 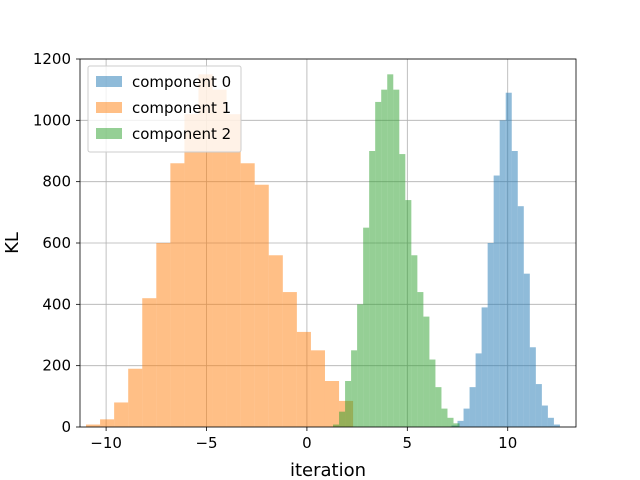 What do you see at coordinates (56, 182) in the screenshot?
I see `y-tick-label: 800` at bounding box center [56, 182].